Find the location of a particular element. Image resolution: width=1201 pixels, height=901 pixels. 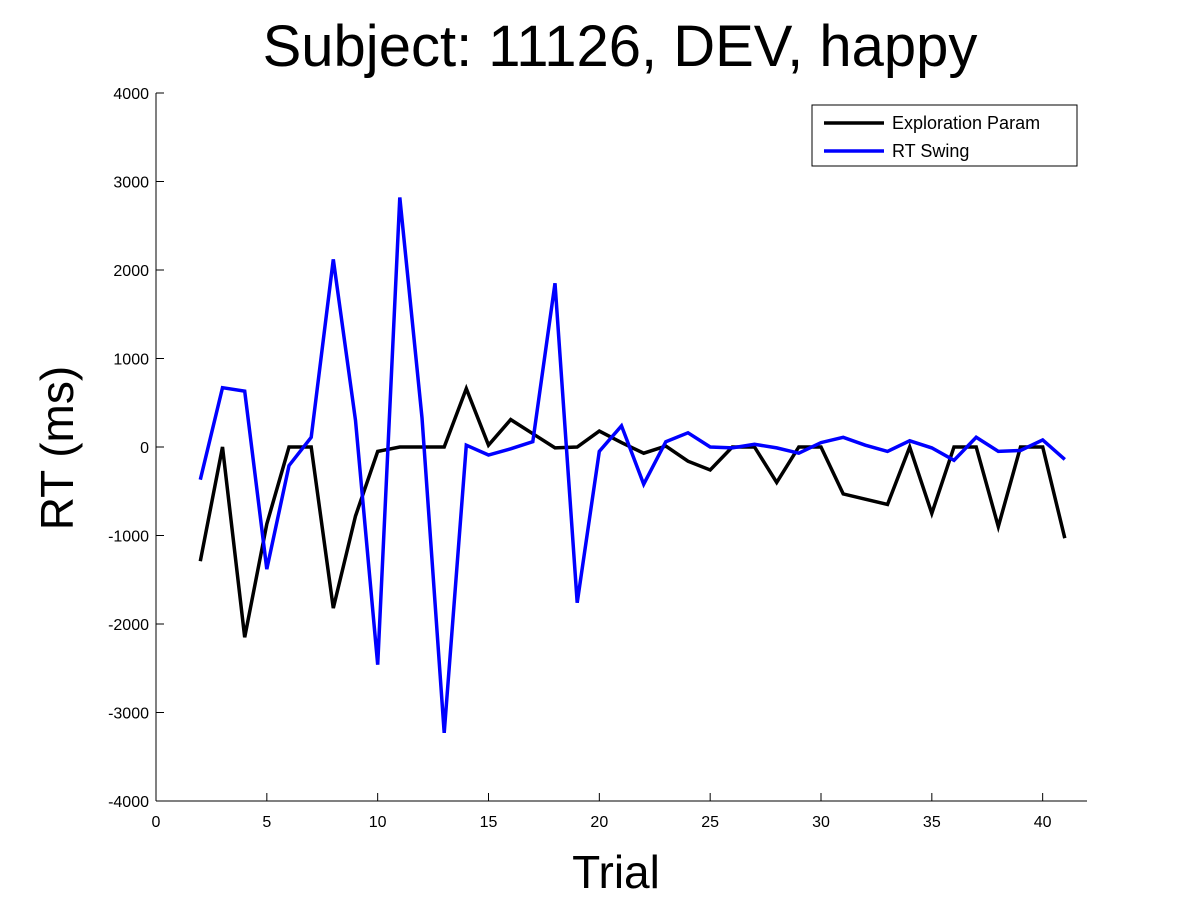

legend: Exploration Param RT Swing is located at coordinates (944, 135).